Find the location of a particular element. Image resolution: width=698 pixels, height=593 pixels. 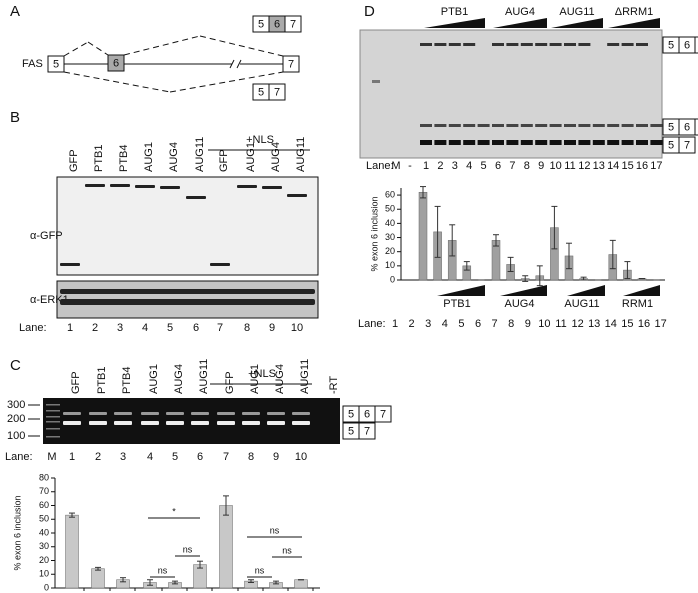

group-label: RRM1 is located at coordinates (637, 304).